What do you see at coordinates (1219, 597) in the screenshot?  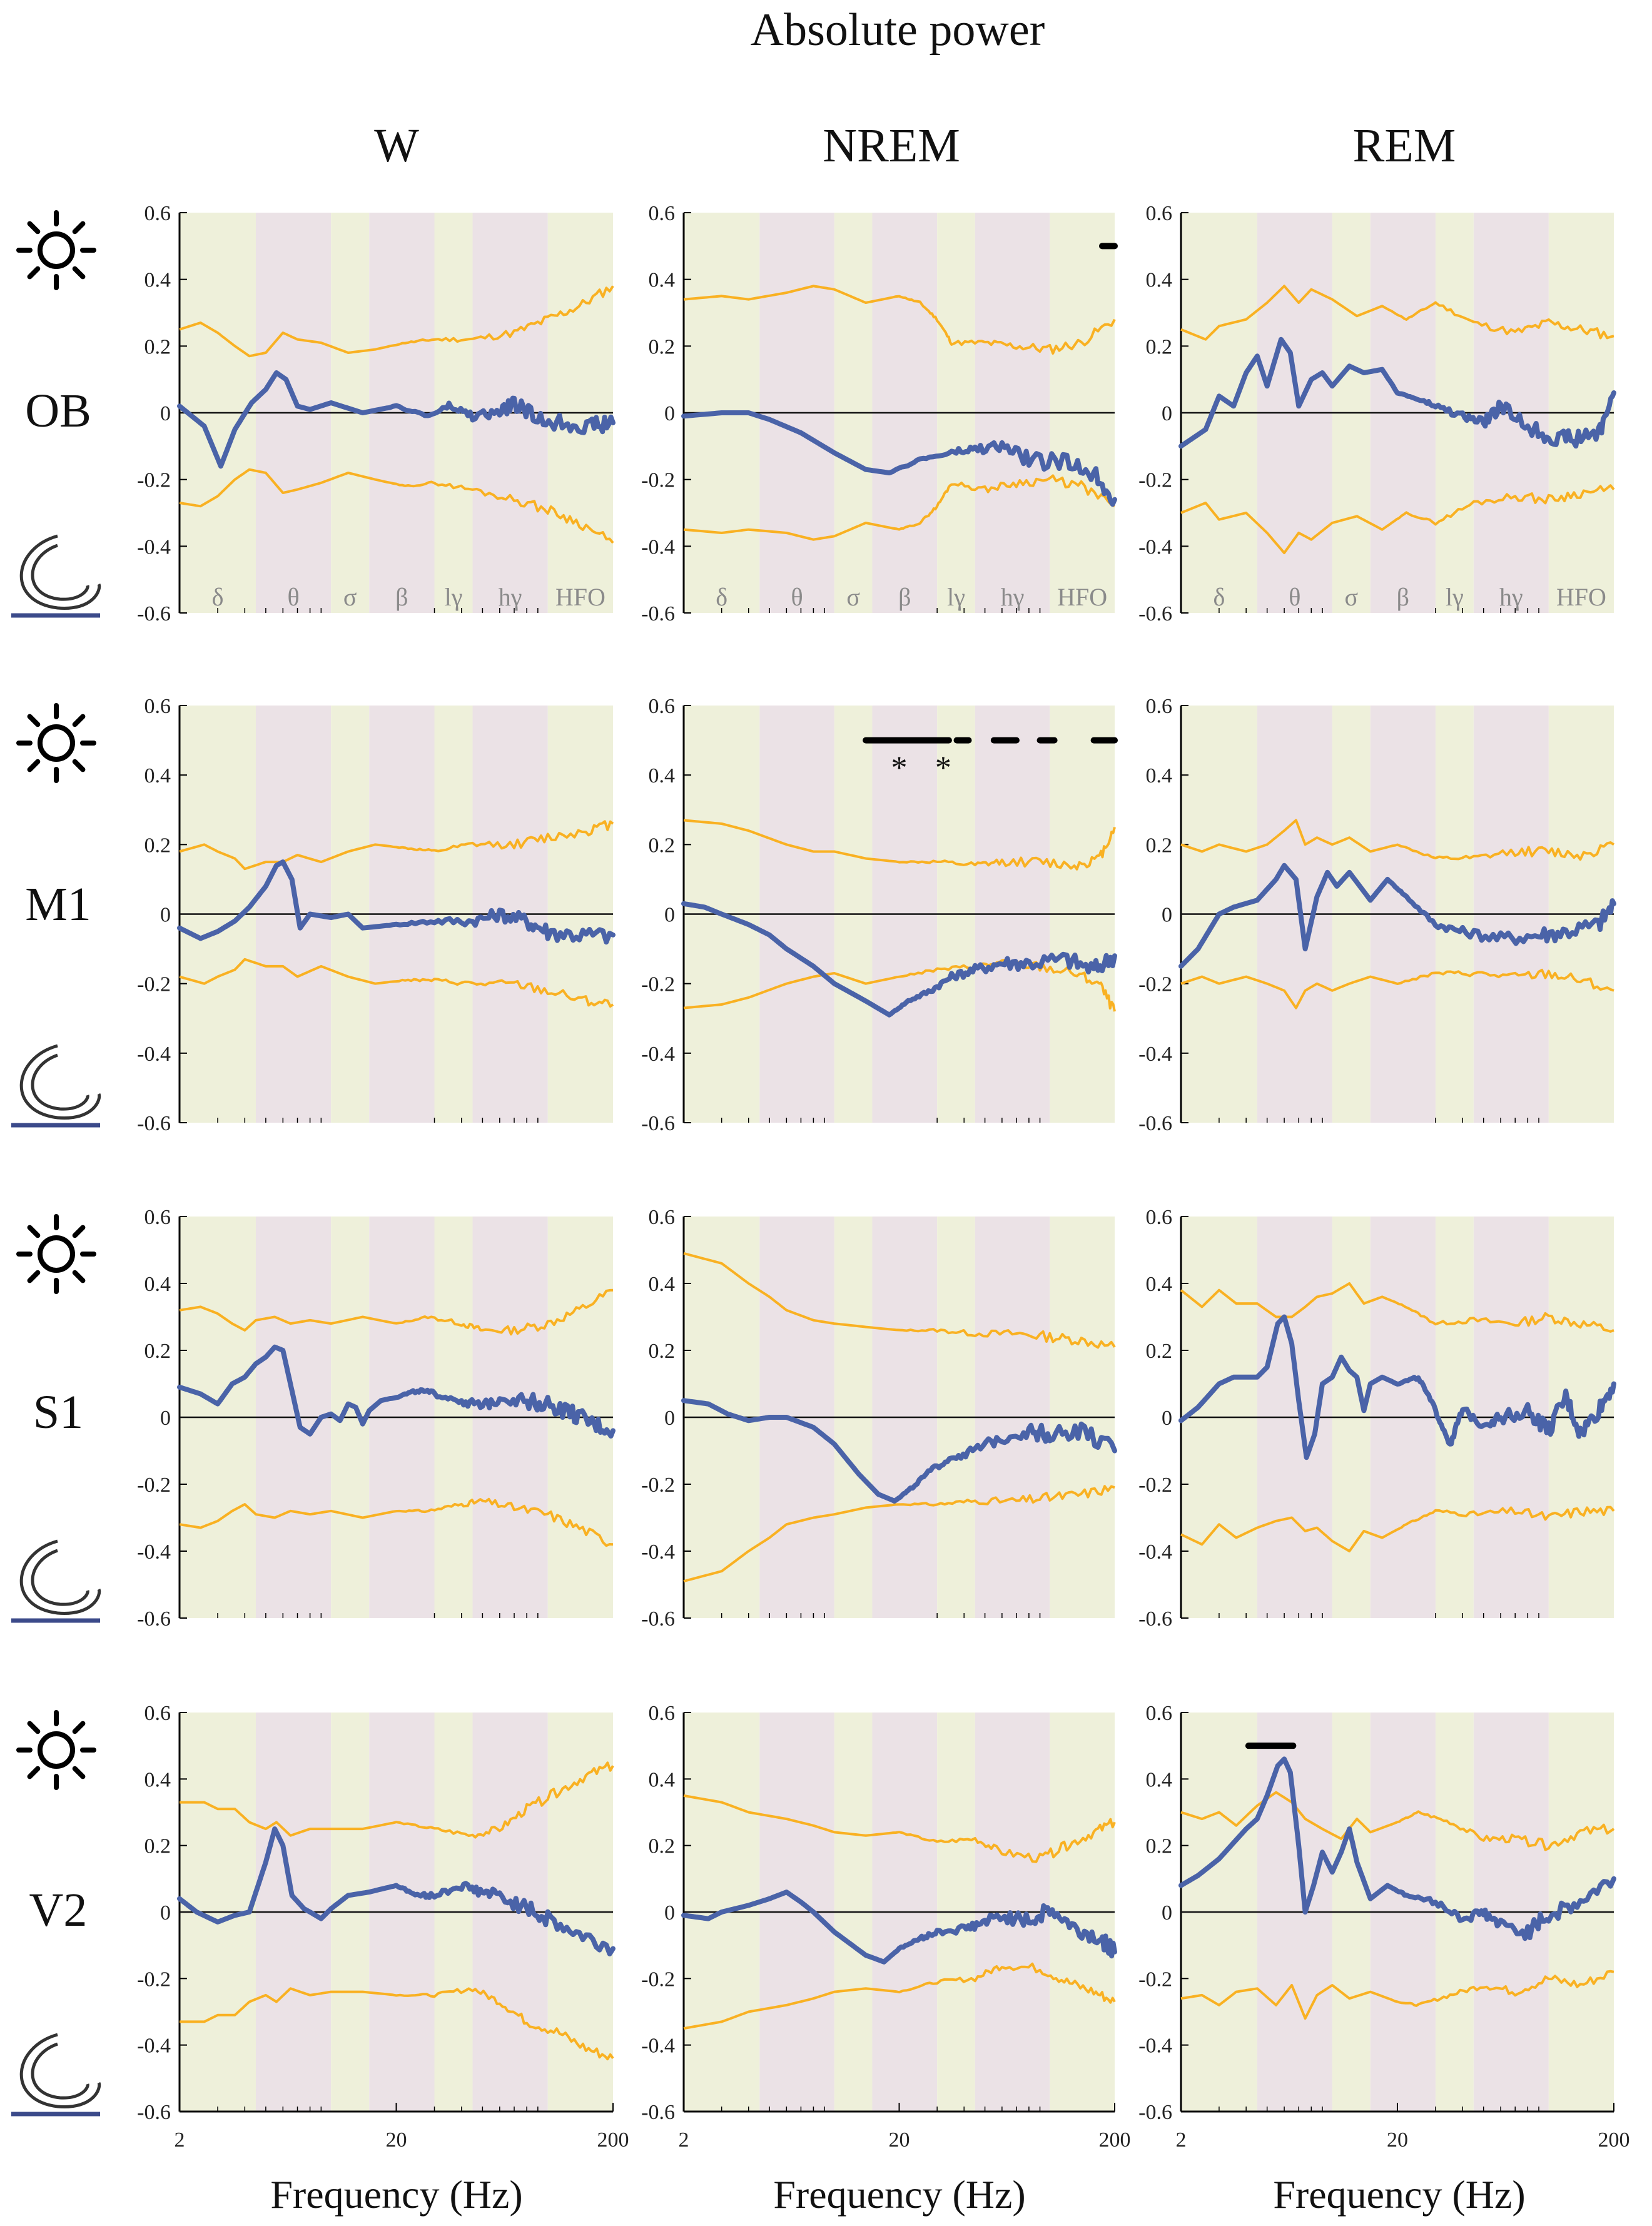 I see `band-label---ob-rem: δ` at bounding box center [1219, 597].